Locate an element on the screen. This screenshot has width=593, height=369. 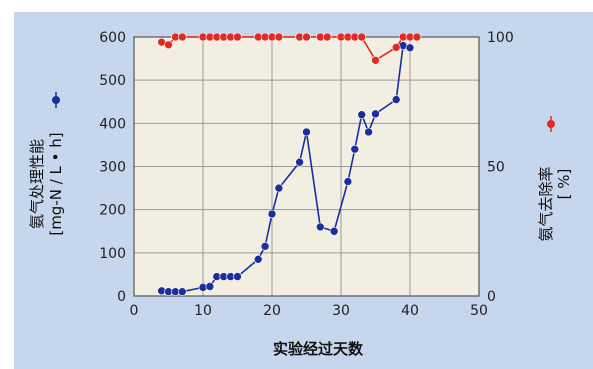
right-axis-label-line2: [ %] is located at coordinates (564, 184).